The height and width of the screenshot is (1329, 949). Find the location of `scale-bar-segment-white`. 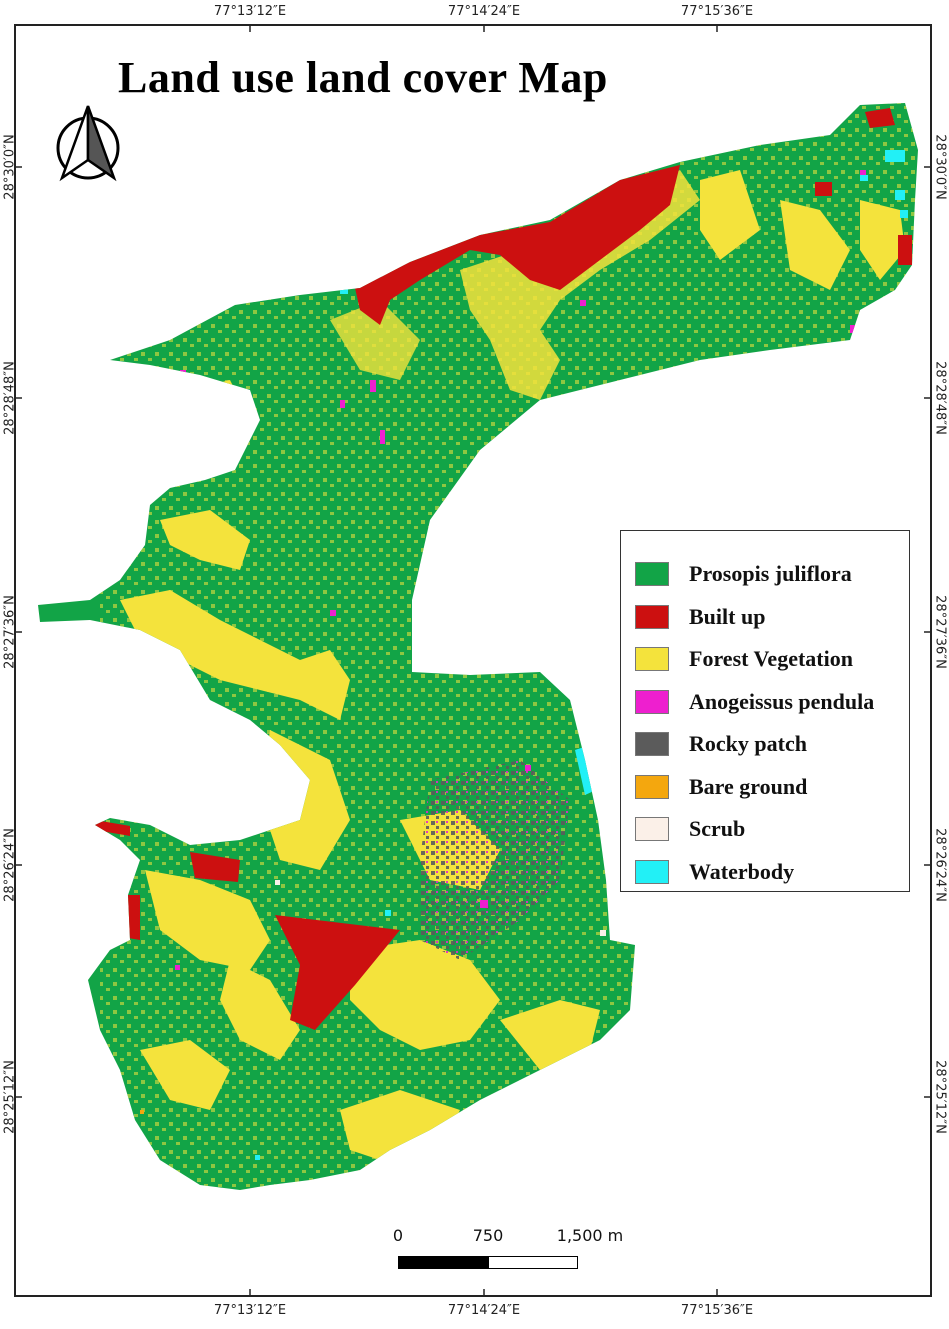

scale-bar-segment-white is located at coordinates (533, 1262).